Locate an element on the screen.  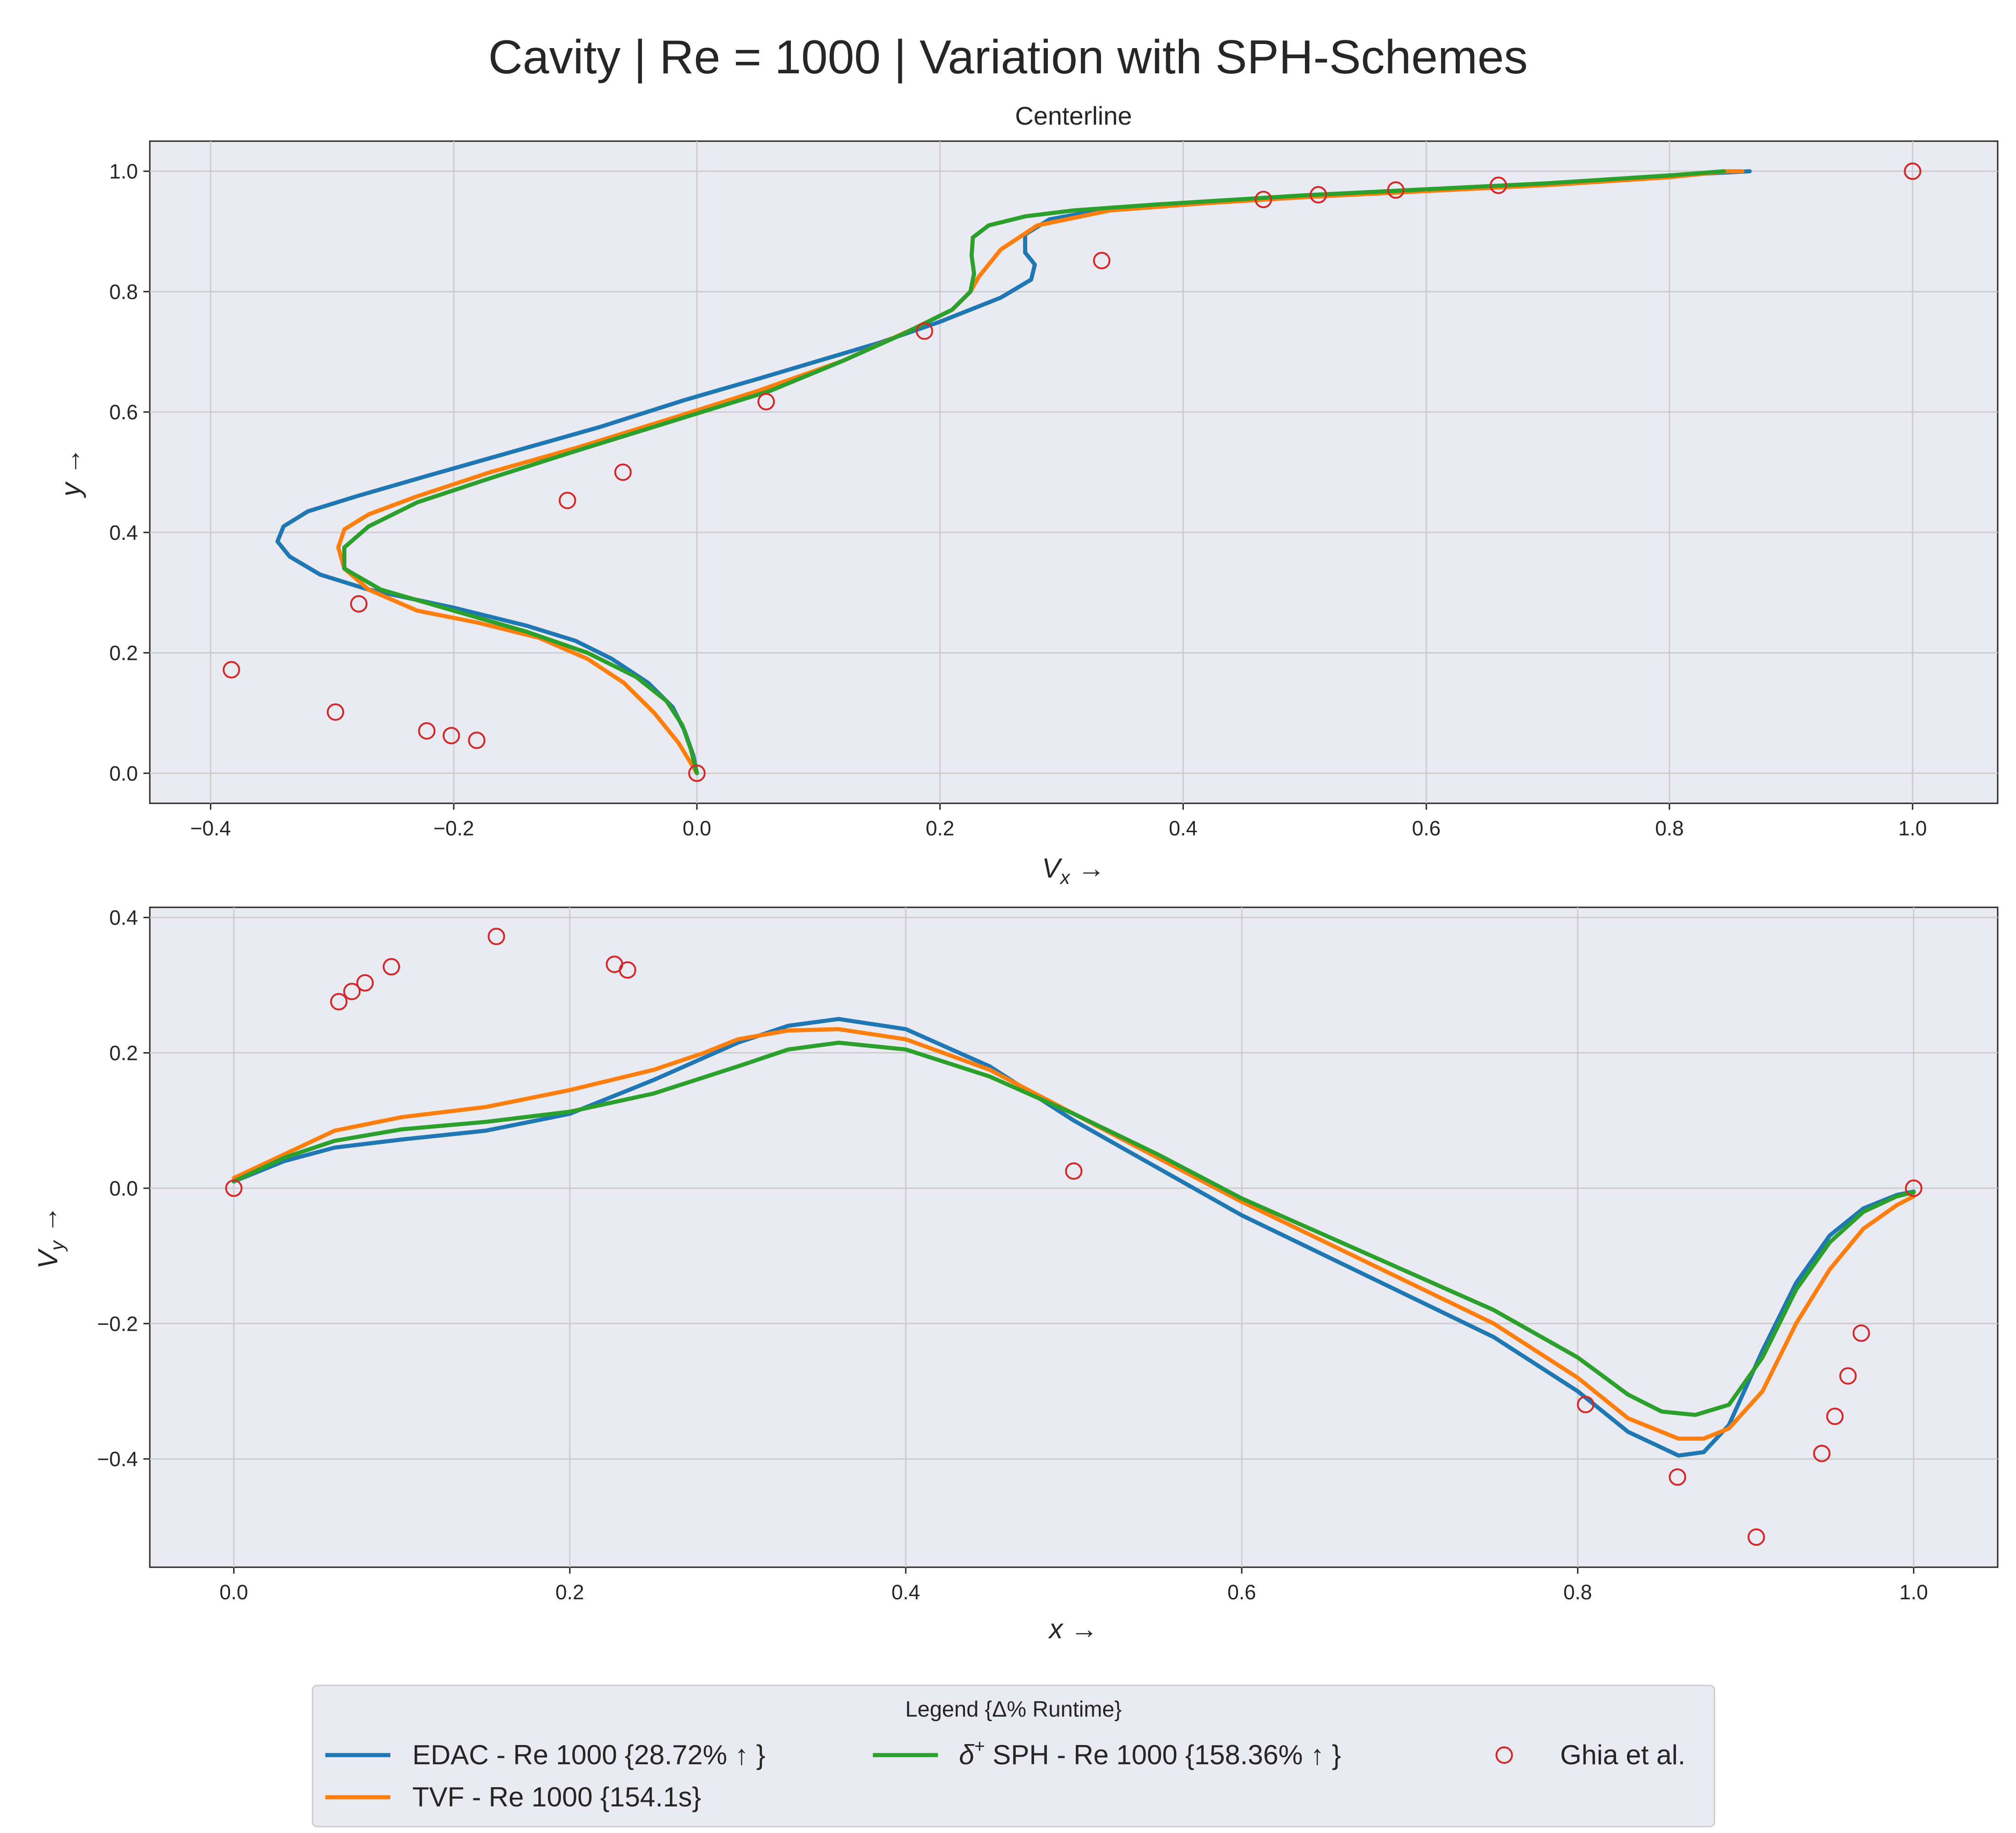
x-tick-label: −0.4 is located at coordinates (210, 828).